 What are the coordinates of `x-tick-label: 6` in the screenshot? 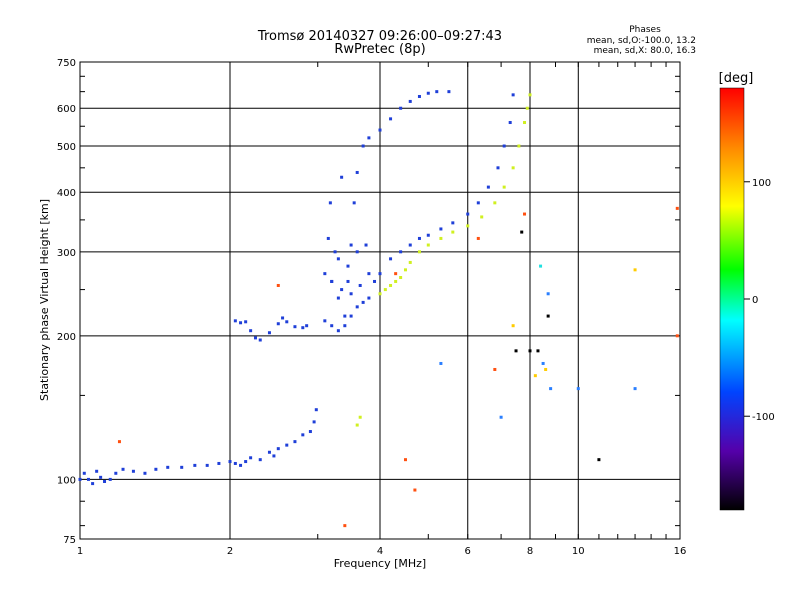 It's located at (468, 551).